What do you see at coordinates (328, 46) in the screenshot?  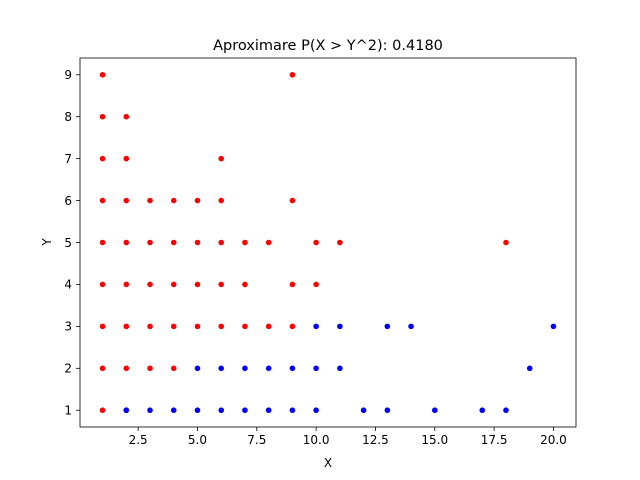 I see `chart-title: Aproximare P(X > Y^2): 0.4180` at bounding box center [328, 46].